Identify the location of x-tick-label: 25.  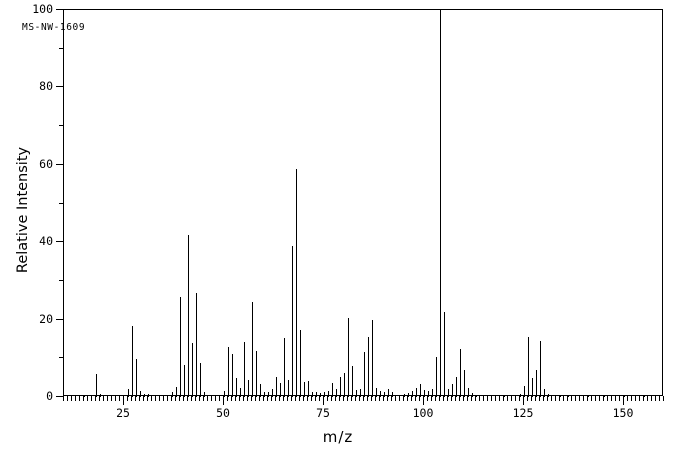
(123, 413).